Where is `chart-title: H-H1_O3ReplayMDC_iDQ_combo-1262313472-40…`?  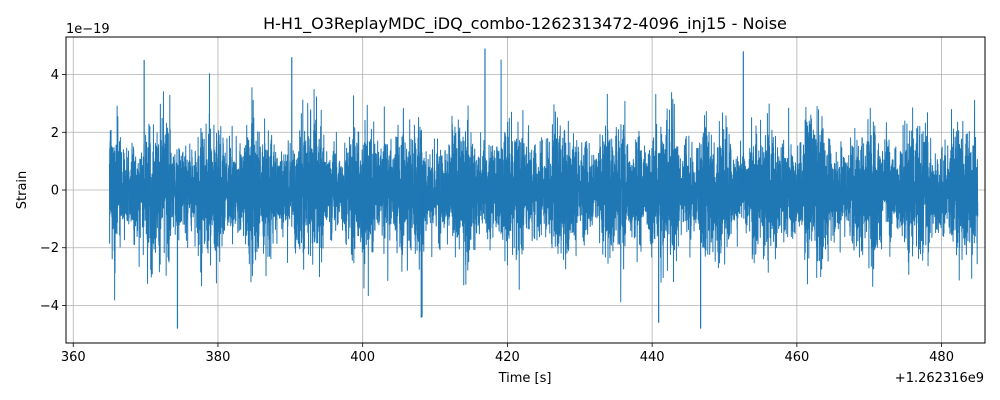 chart-title: H-H1_O3ReplayMDC_iDQ_combo-1262313472-40… is located at coordinates (525, 24).